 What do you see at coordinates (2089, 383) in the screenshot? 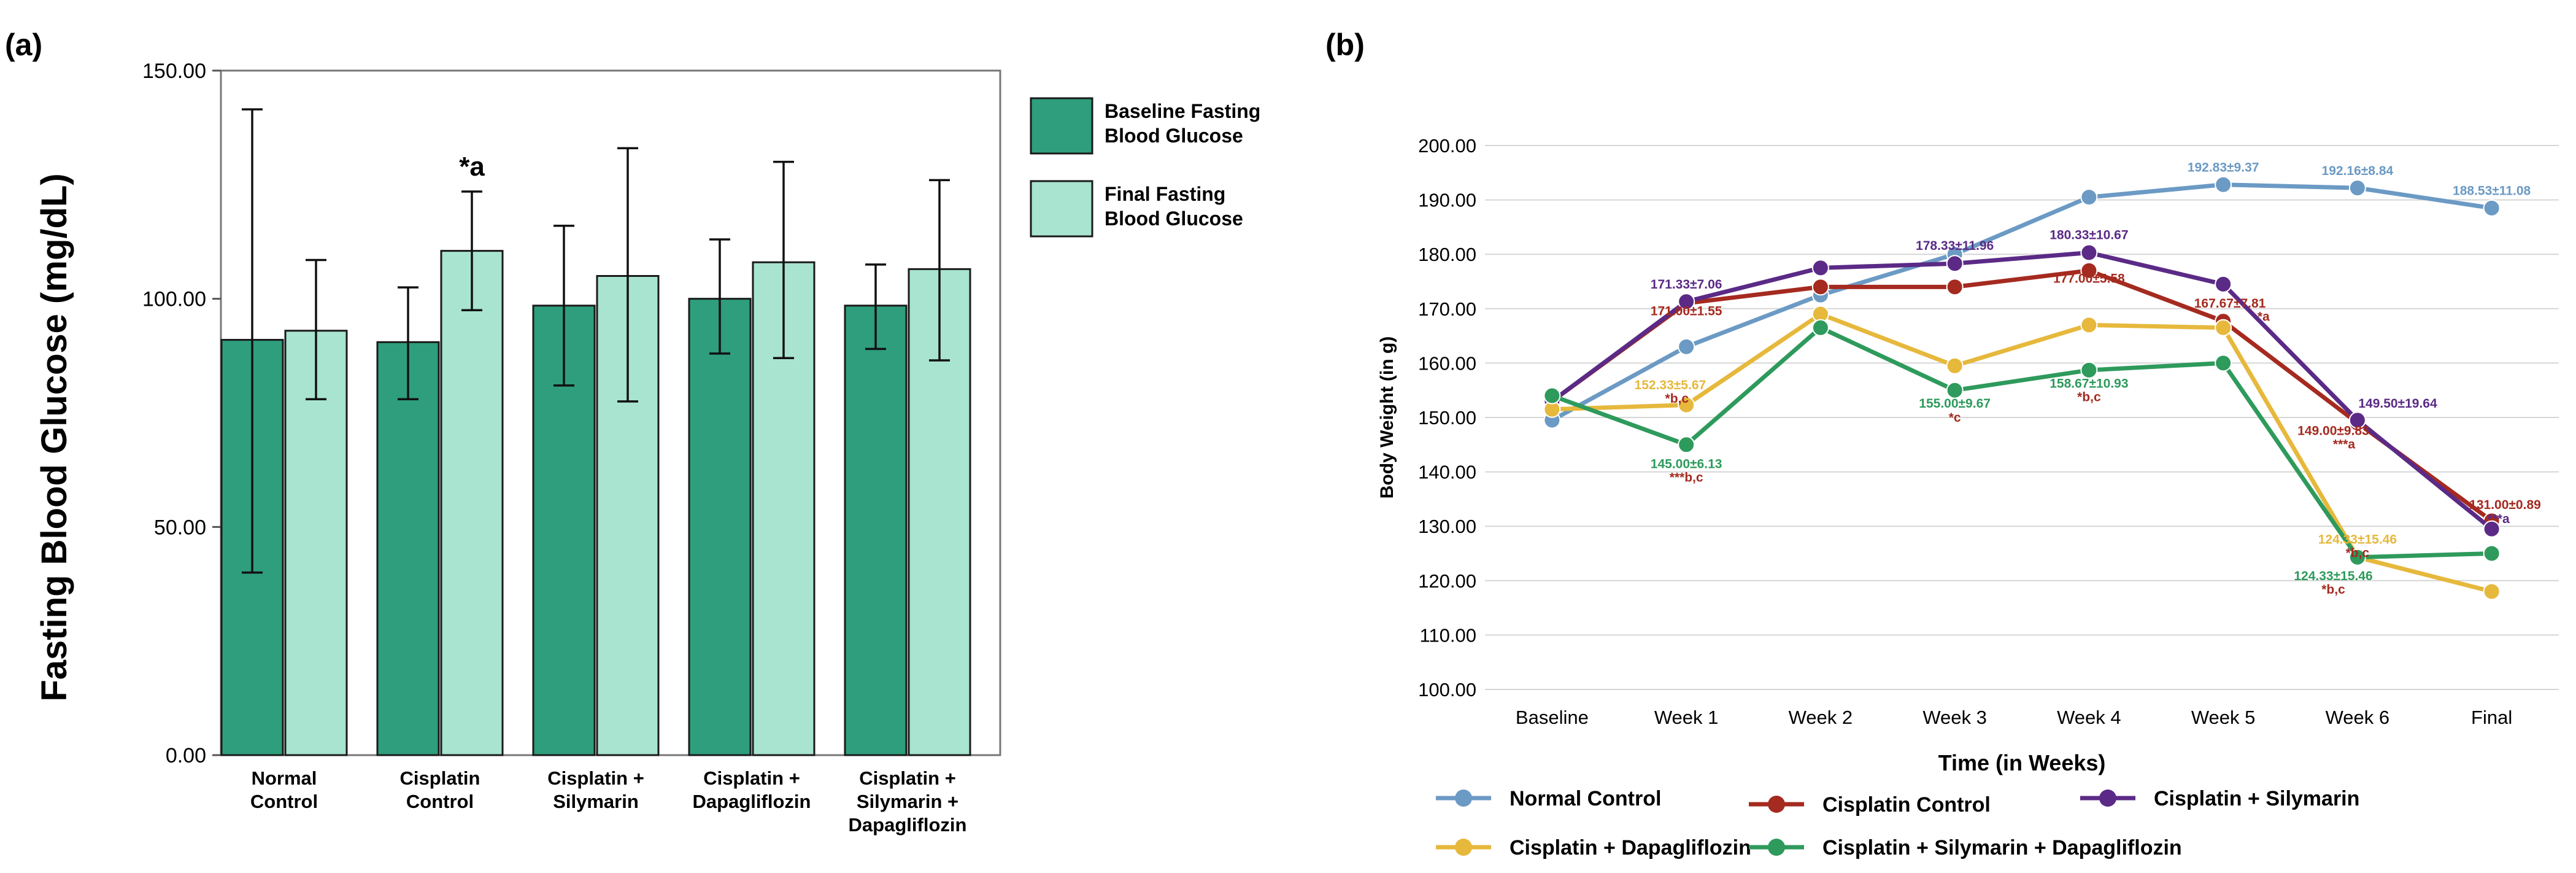
I see `data-annotation: 158.67±10.93` at bounding box center [2089, 383].